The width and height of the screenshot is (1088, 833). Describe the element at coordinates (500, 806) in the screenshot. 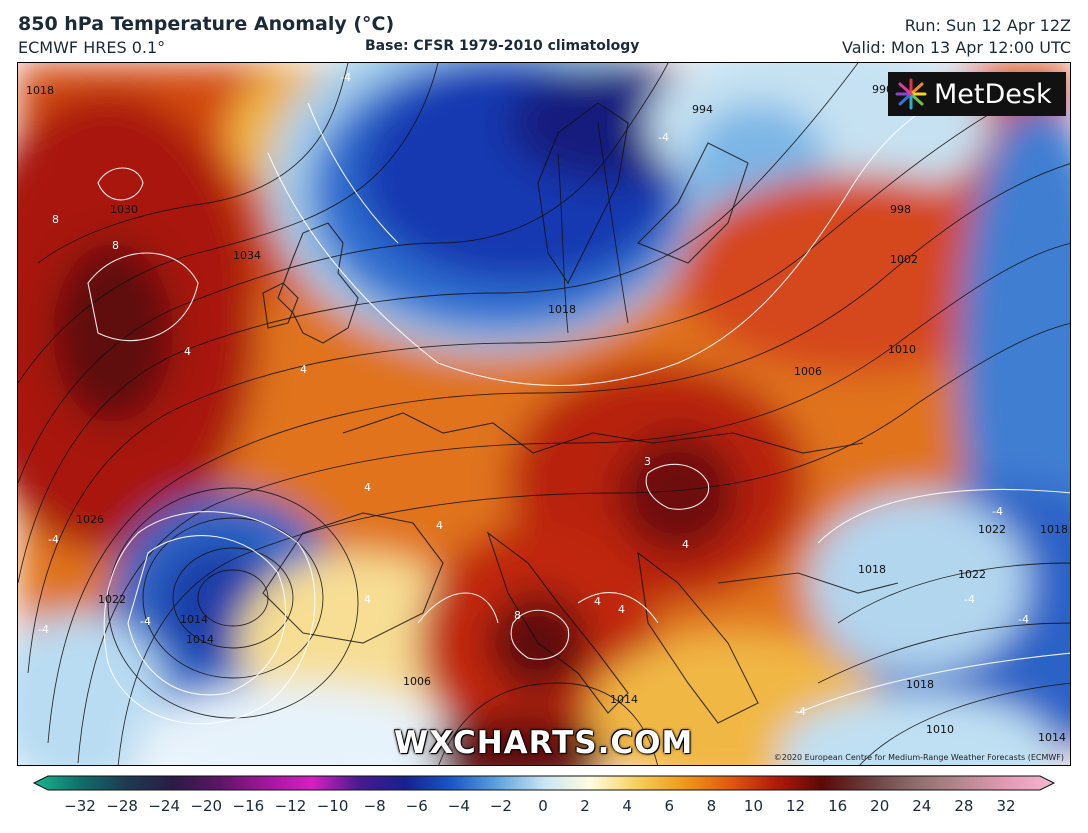

I see `colorbar-tick: −2` at that location.